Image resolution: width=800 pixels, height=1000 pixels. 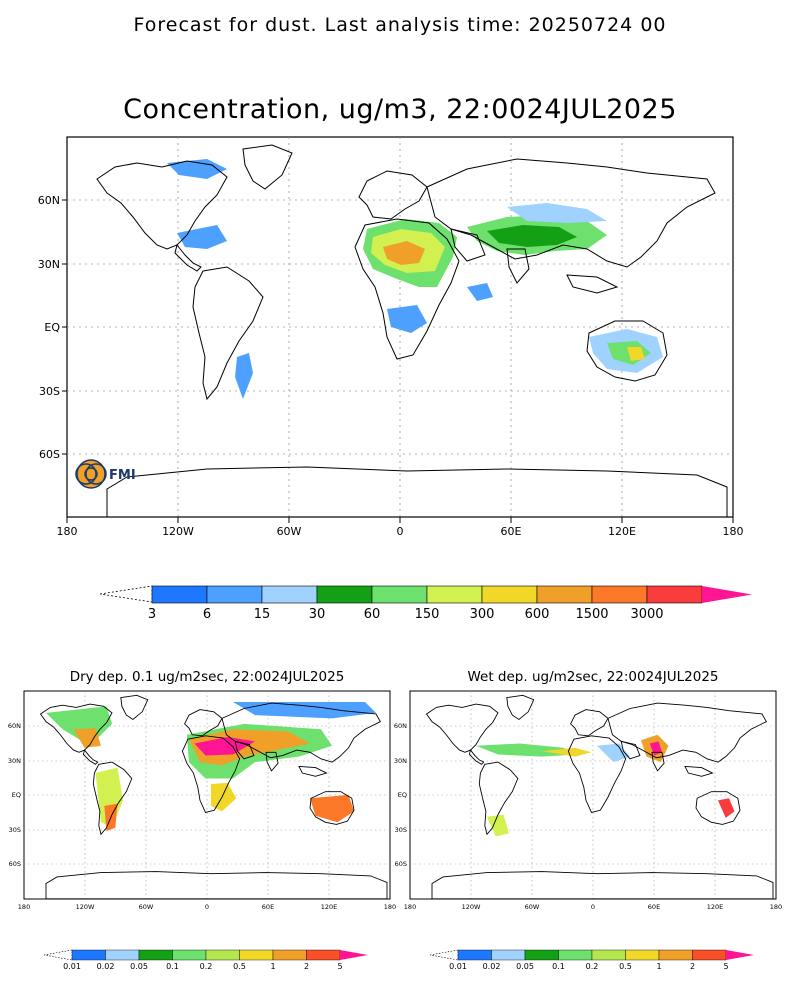 I want to click on legend-lower-arrow, so click(x=126, y=594).